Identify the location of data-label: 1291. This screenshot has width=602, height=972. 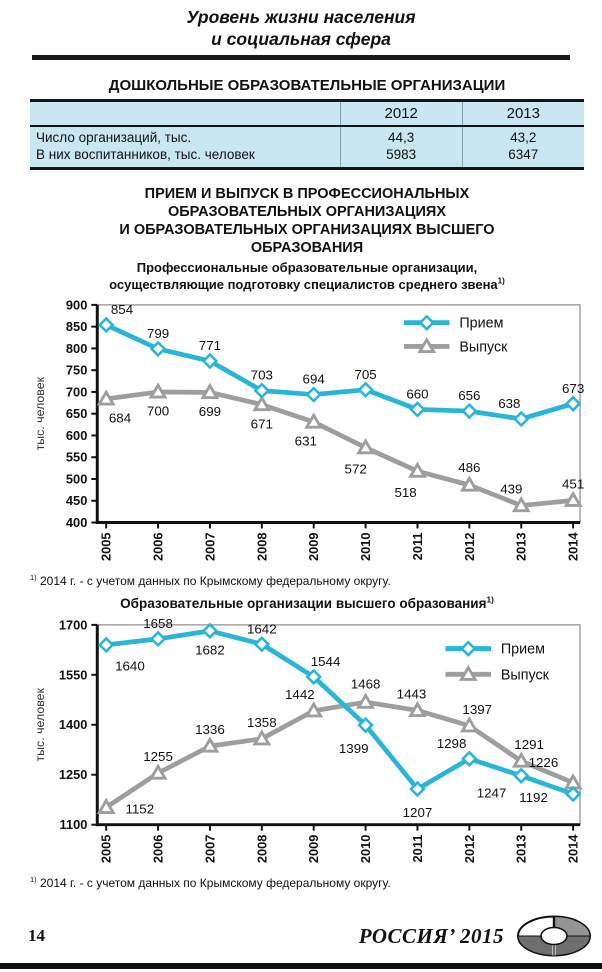
(529, 744).